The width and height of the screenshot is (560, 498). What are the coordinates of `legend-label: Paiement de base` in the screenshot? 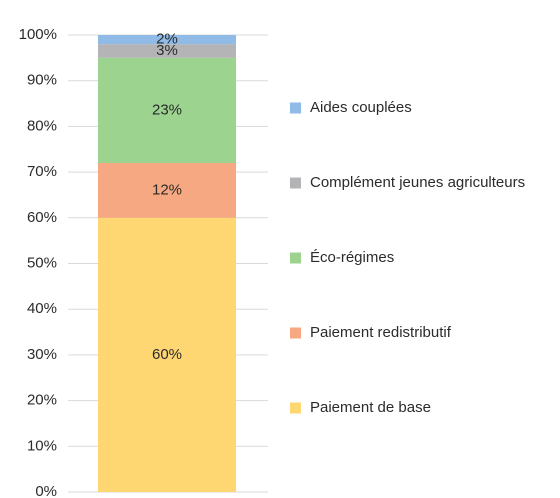 It's located at (370, 407).